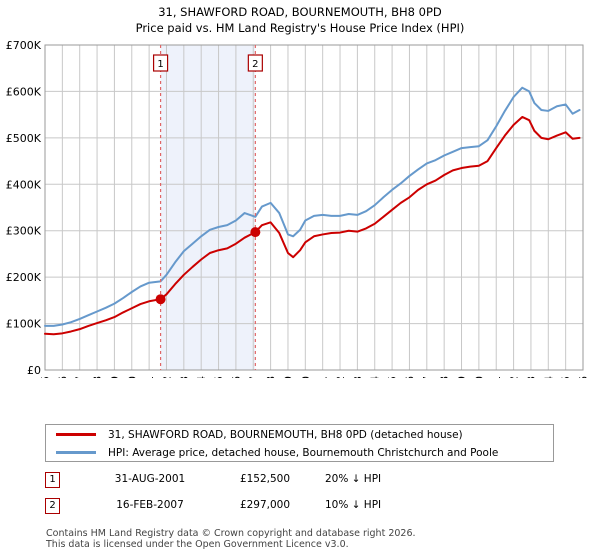  I want to click on transaction-badge-1: 1, so click(52, 480).